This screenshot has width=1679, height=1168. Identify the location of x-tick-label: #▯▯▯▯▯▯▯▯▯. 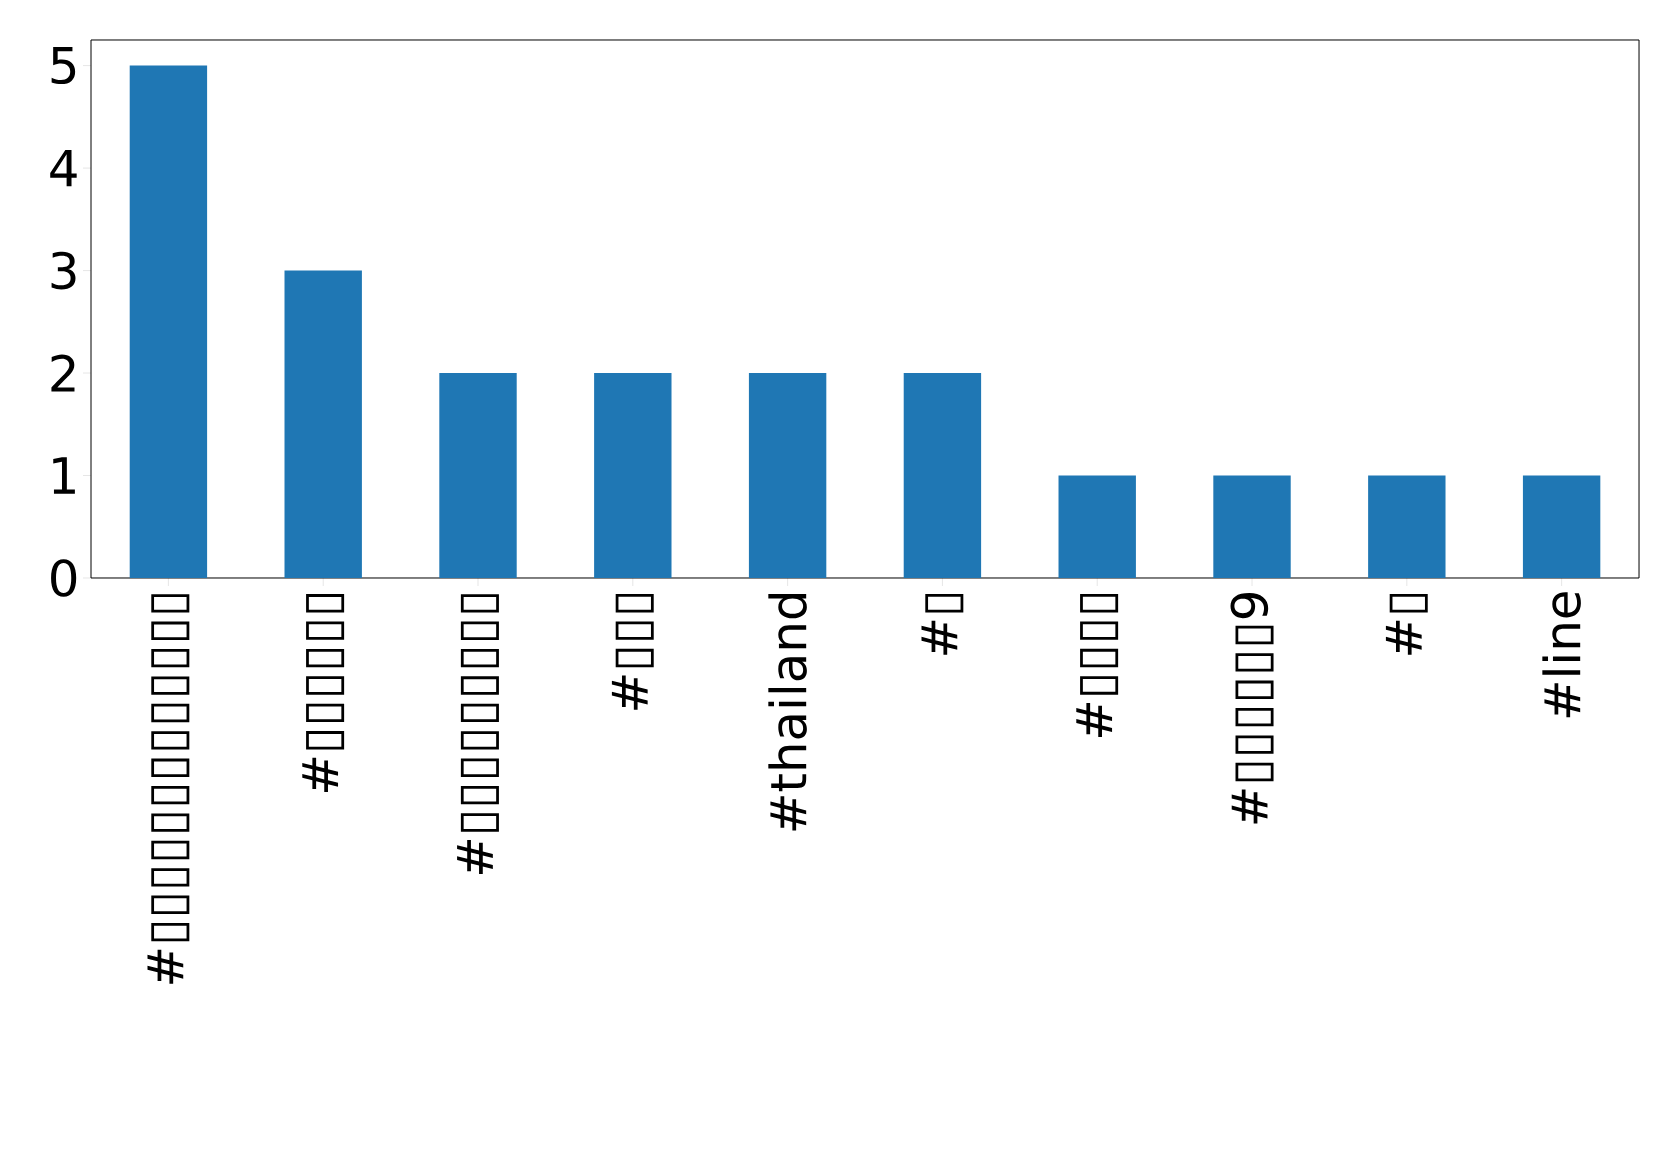
(478, 734).